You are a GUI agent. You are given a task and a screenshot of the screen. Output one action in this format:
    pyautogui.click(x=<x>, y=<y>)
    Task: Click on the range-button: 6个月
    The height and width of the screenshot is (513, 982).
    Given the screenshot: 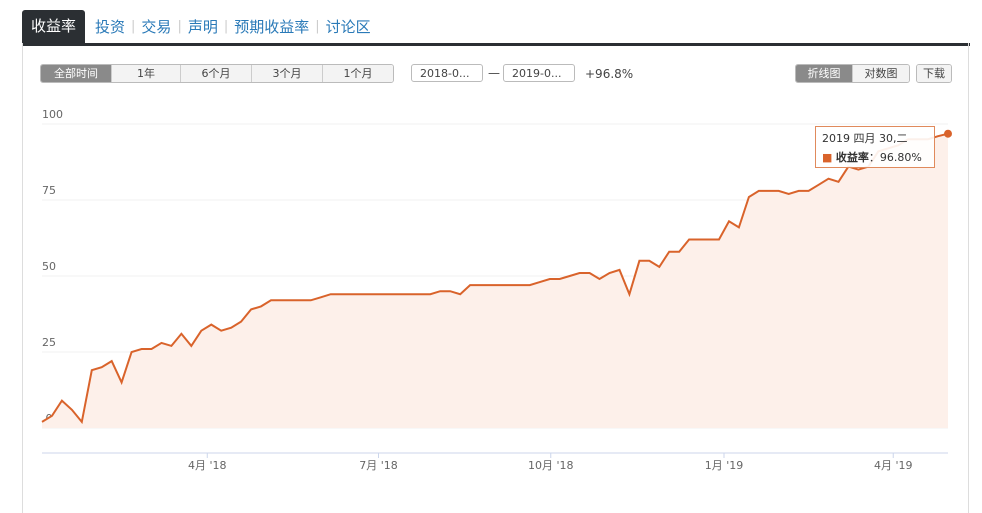 What is the action you would take?
    pyautogui.click(x=216, y=73)
    